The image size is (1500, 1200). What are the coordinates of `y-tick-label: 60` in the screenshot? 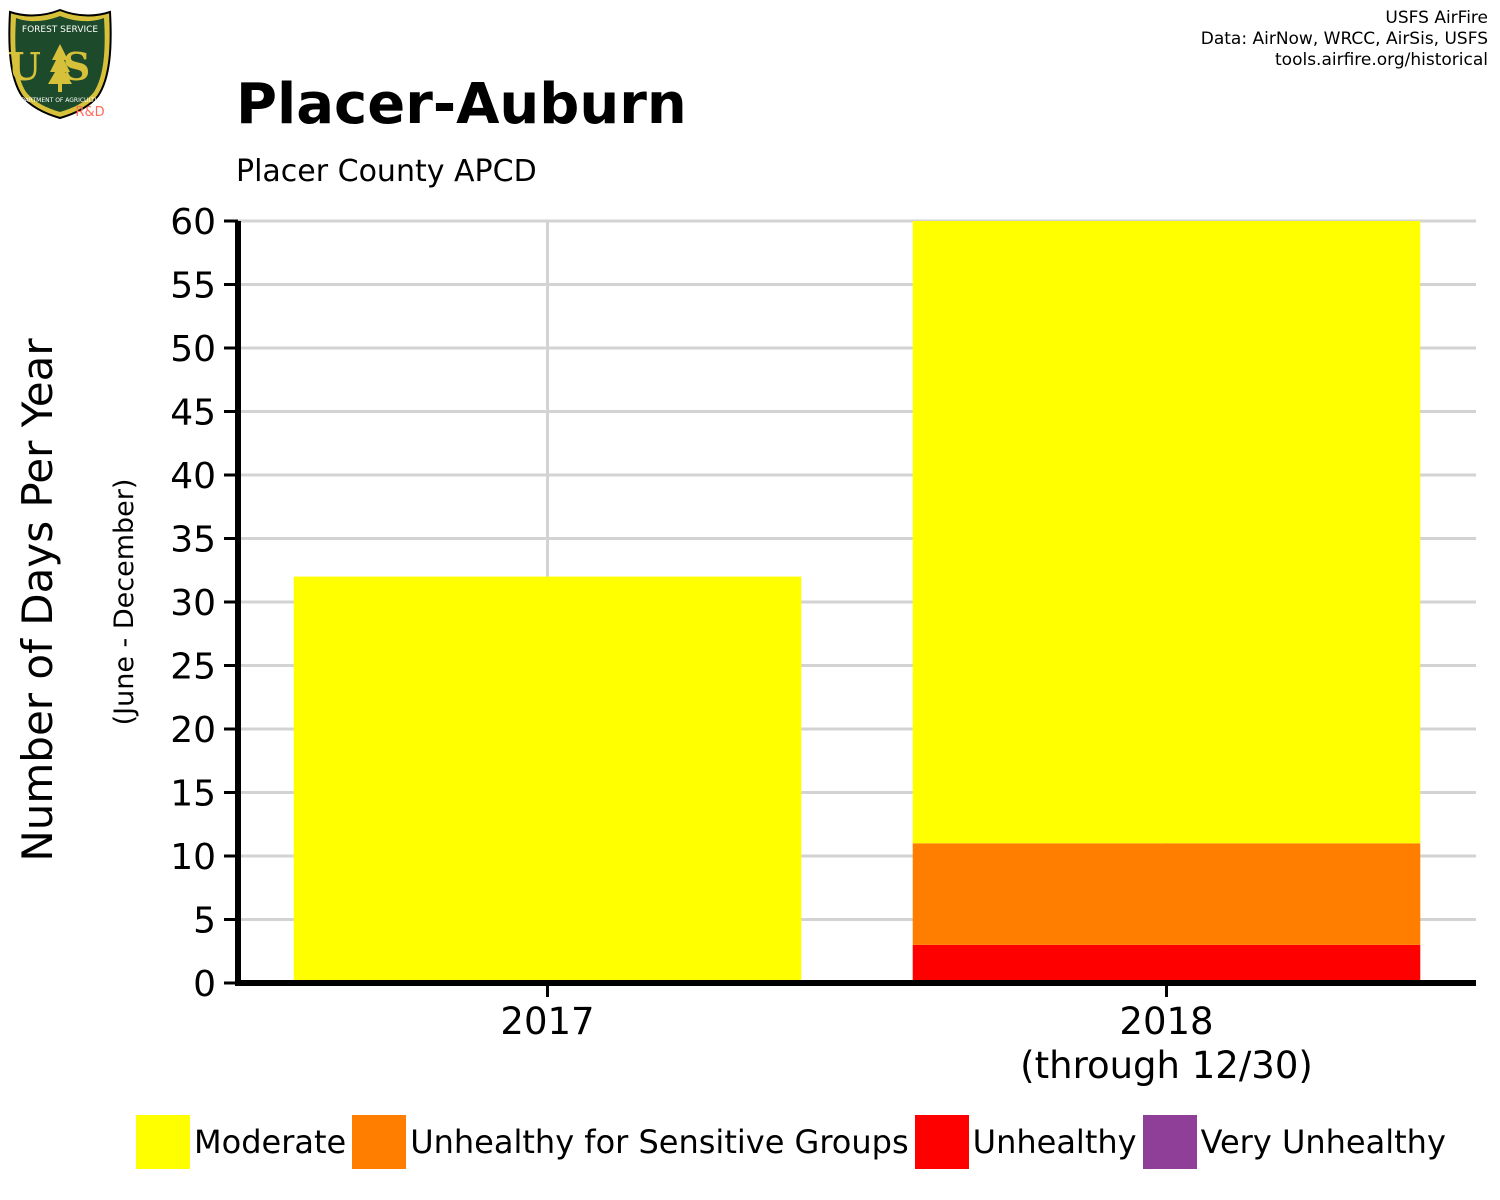 It's located at (193, 222).